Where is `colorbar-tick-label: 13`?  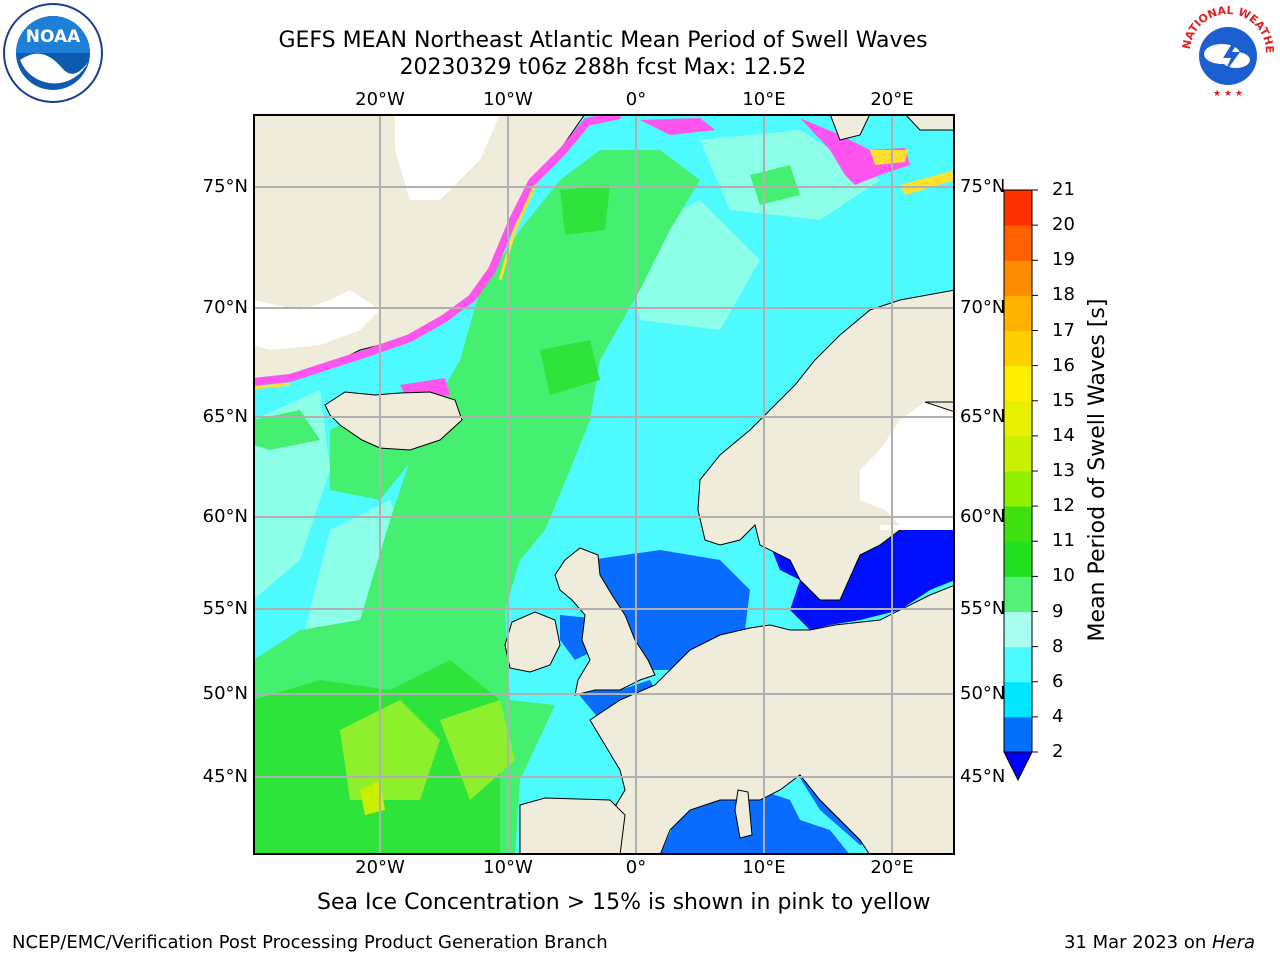 colorbar-tick-label: 13 is located at coordinates (1063, 470).